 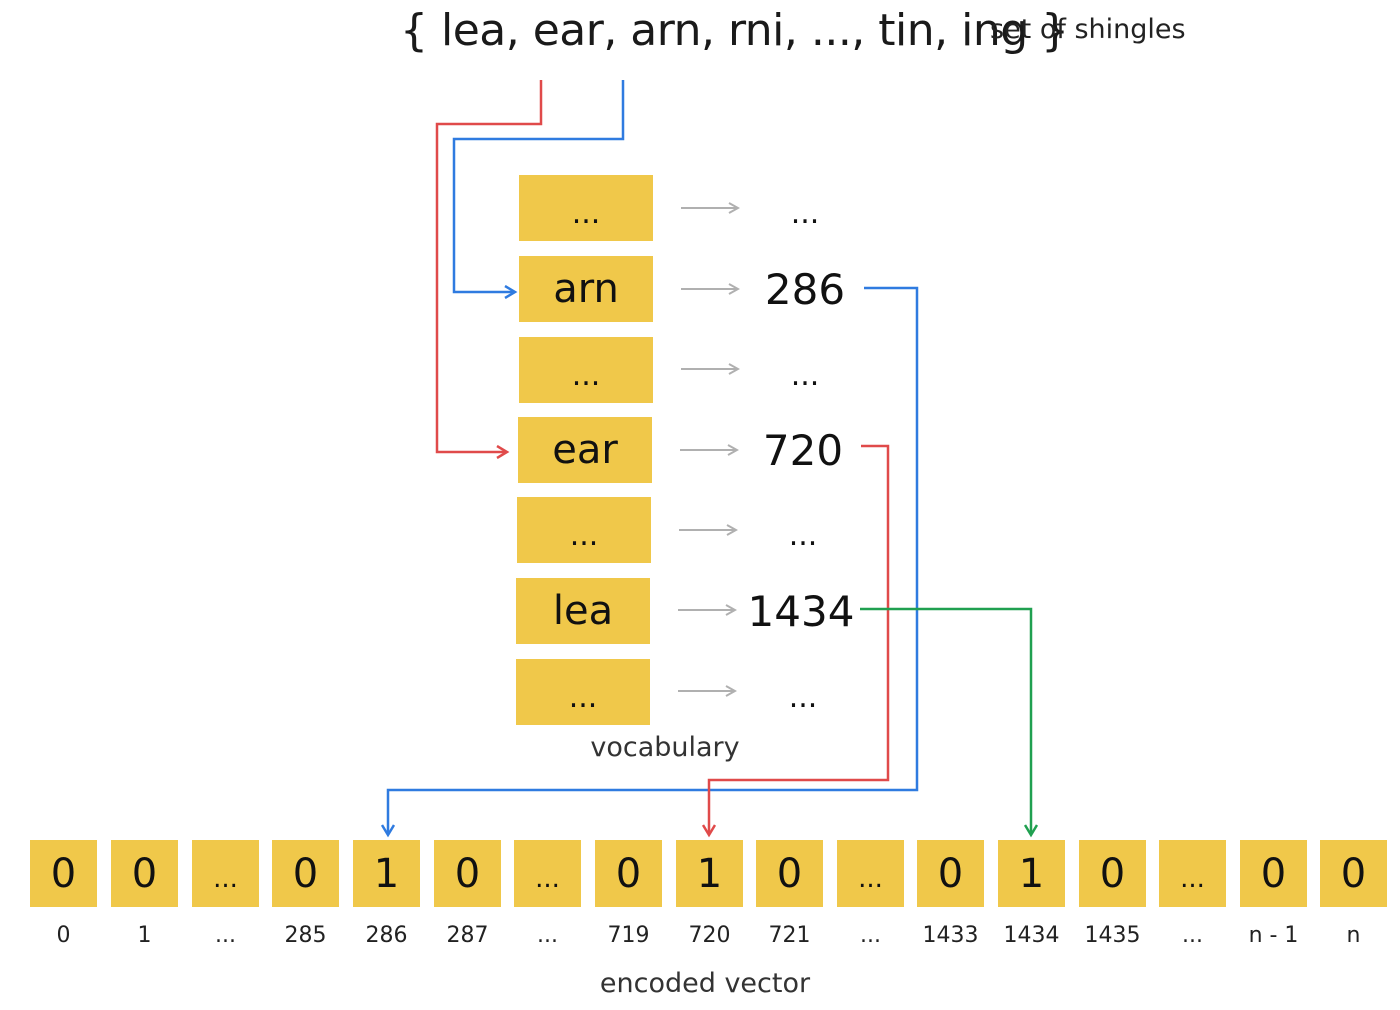 I want to click on vector-index-label: n, so click(x=1353, y=935).